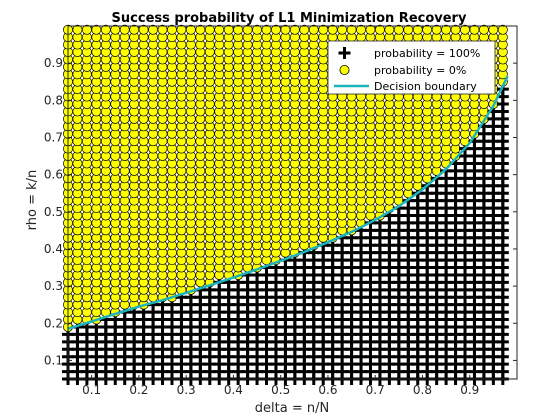 This screenshot has height=420, width=560. I want to click on x-tick-label: 0.3, so click(186, 390).